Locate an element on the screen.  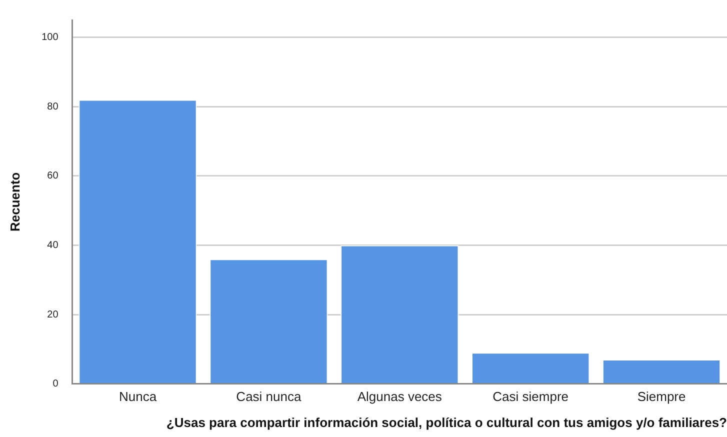
y-tick-label: 60 is located at coordinates (53, 176).